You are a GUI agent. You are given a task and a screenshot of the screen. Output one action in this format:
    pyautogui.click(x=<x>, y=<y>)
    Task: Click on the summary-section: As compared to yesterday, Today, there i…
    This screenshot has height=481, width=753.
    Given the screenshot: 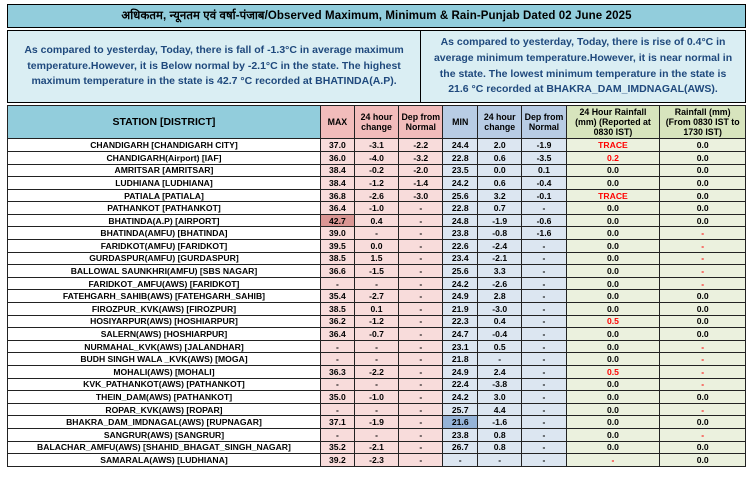 What is the action you would take?
    pyautogui.click(x=376, y=66)
    